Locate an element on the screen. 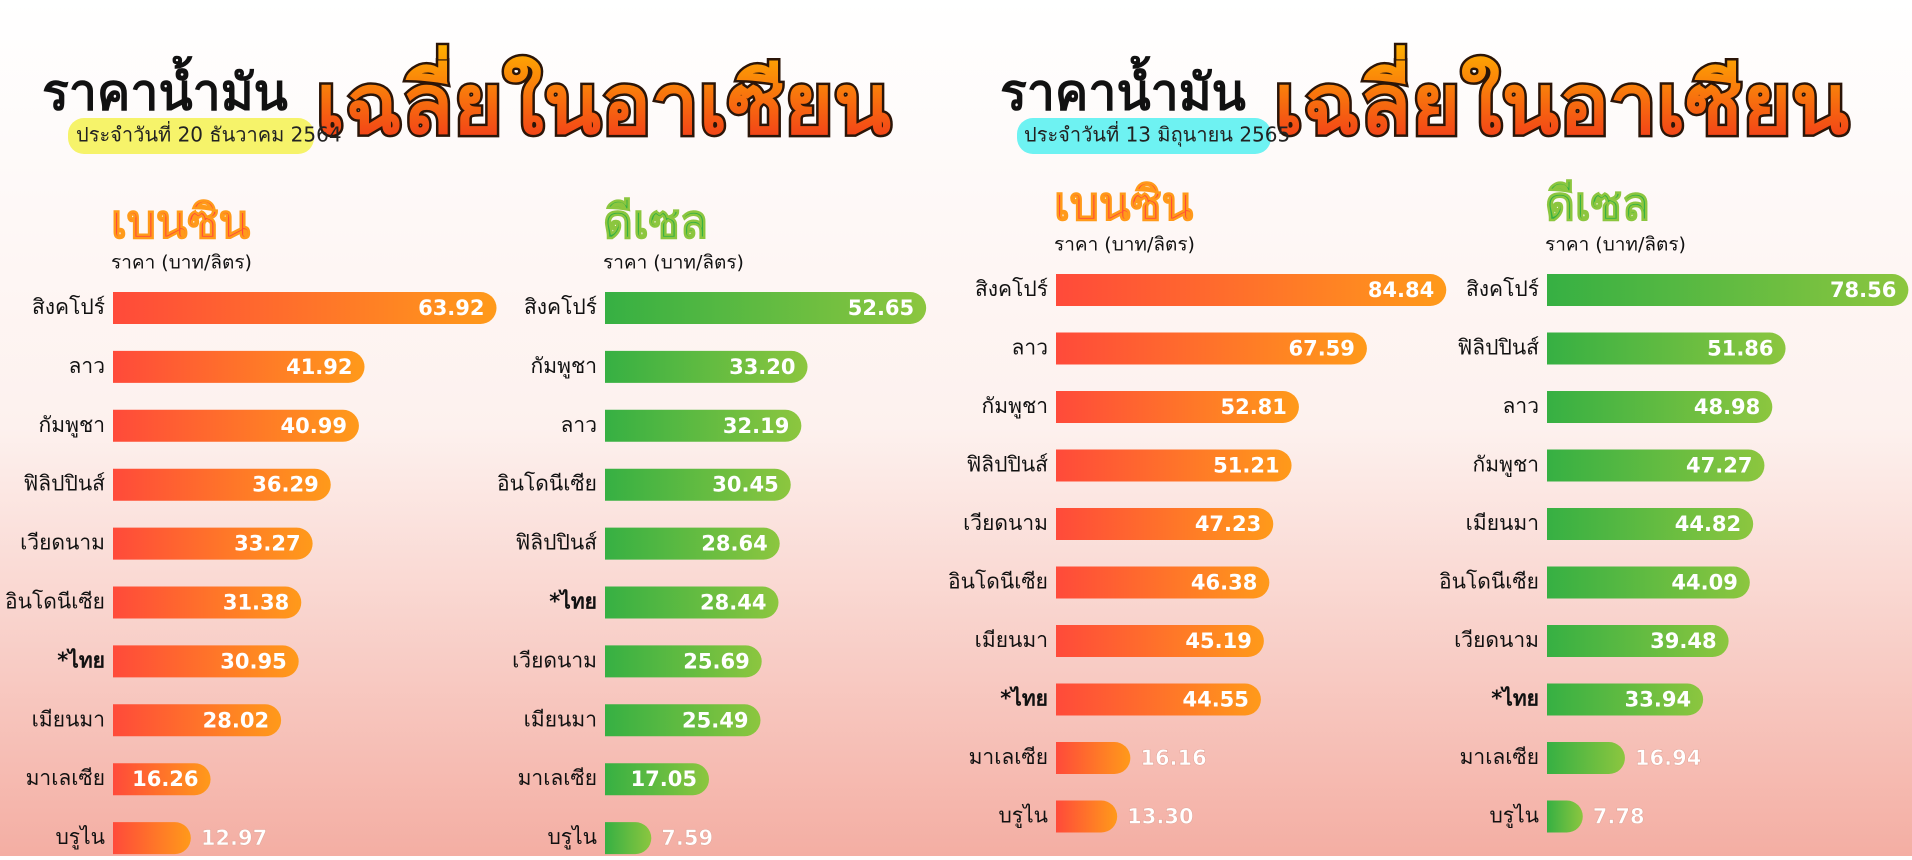 The image size is (1912, 860). value-label: 32.19 is located at coordinates (756, 426).